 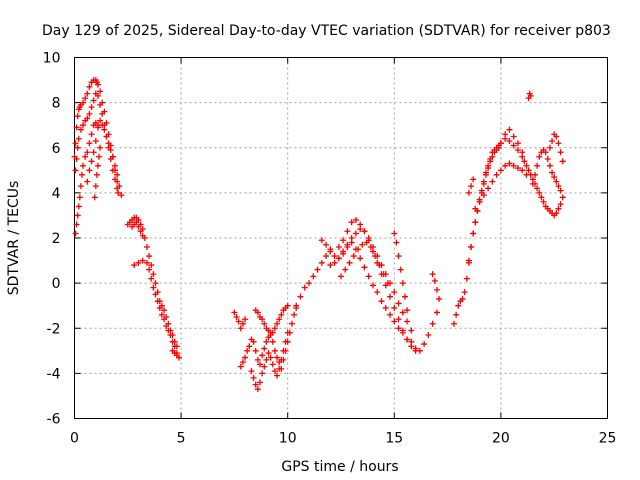 I want to click on x-tick-label: 10, so click(x=288, y=439).